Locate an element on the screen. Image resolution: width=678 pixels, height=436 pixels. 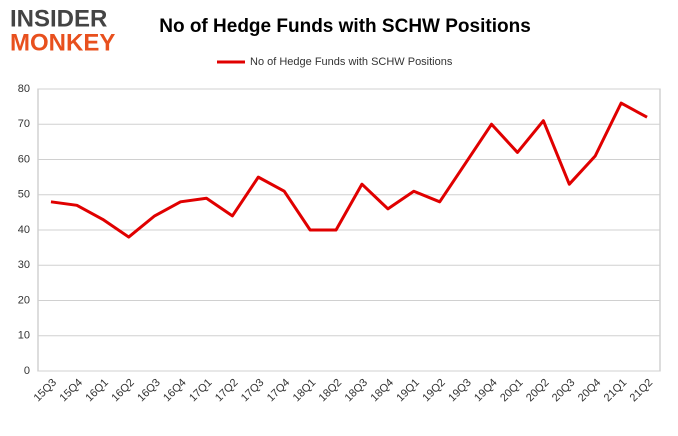
y-tick-label: 0 is located at coordinates (27, 371).